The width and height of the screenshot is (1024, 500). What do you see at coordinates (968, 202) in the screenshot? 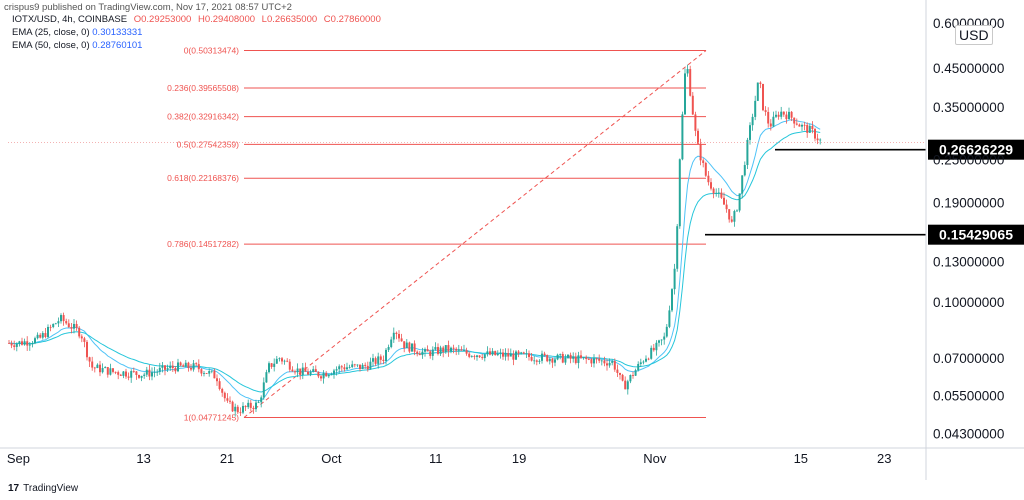
I see `y-tick-label: 0.19000000` at bounding box center [968, 202].